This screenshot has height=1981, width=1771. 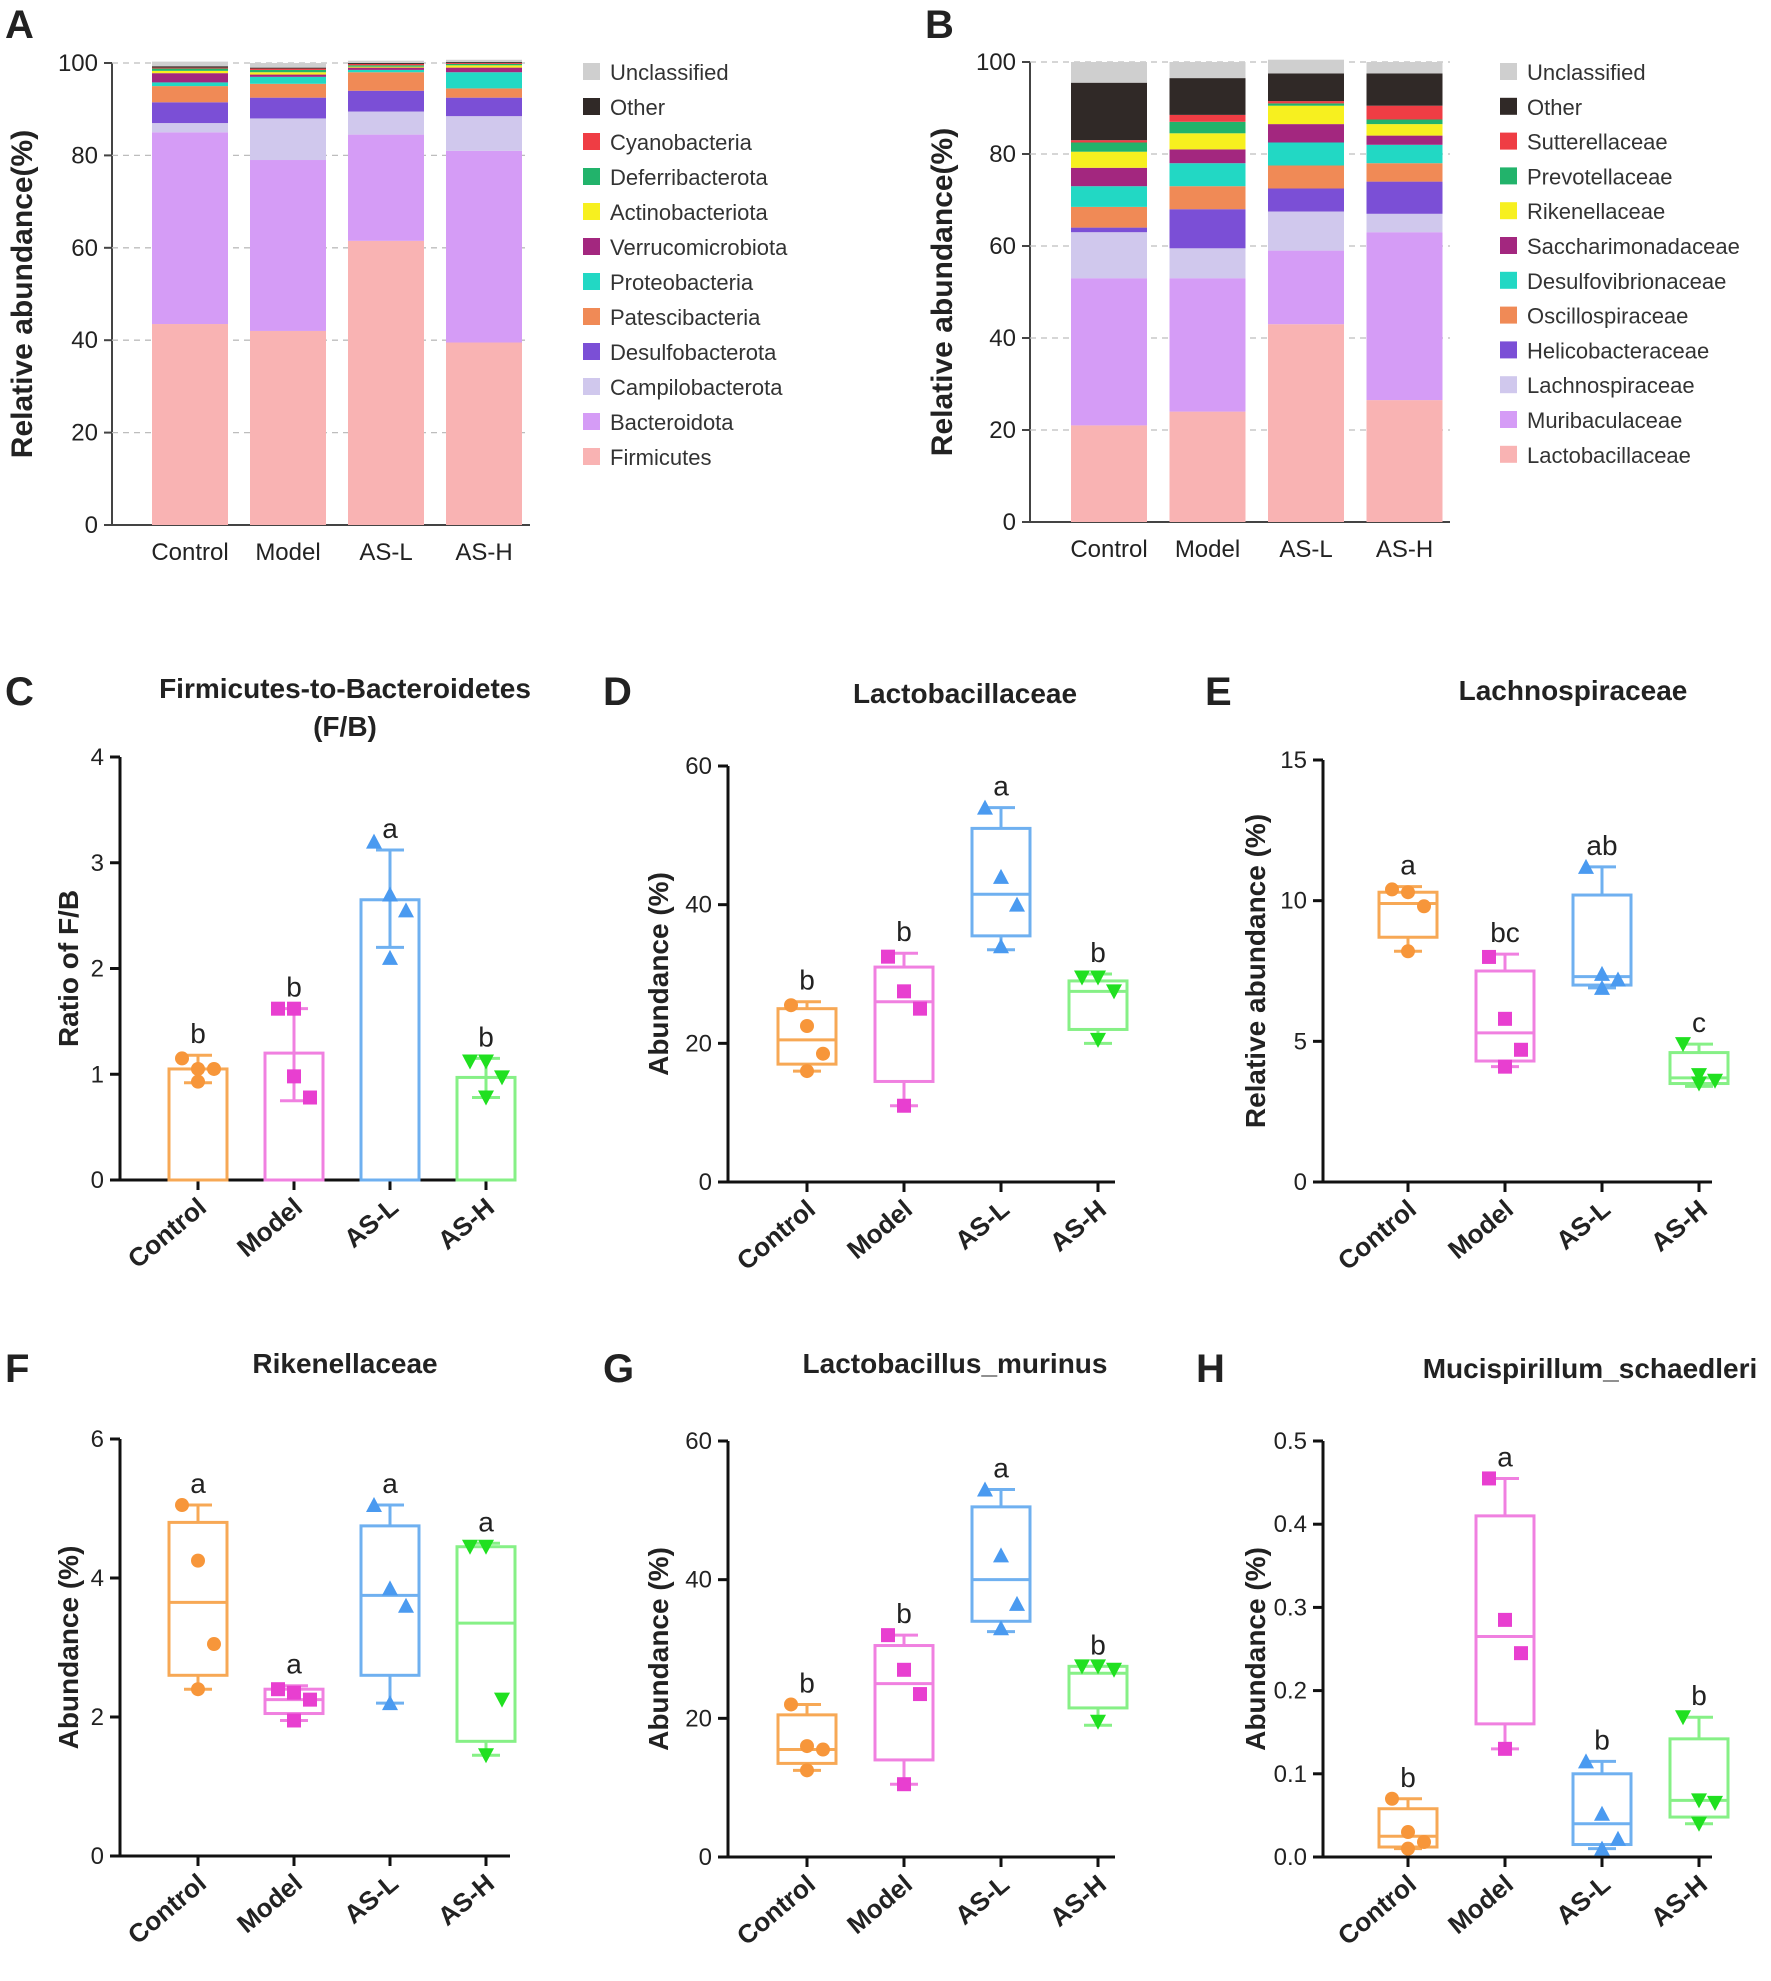 What do you see at coordinates (345, 726) in the screenshot?
I see `panel-subtitle: (F/B)` at bounding box center [345, 726].